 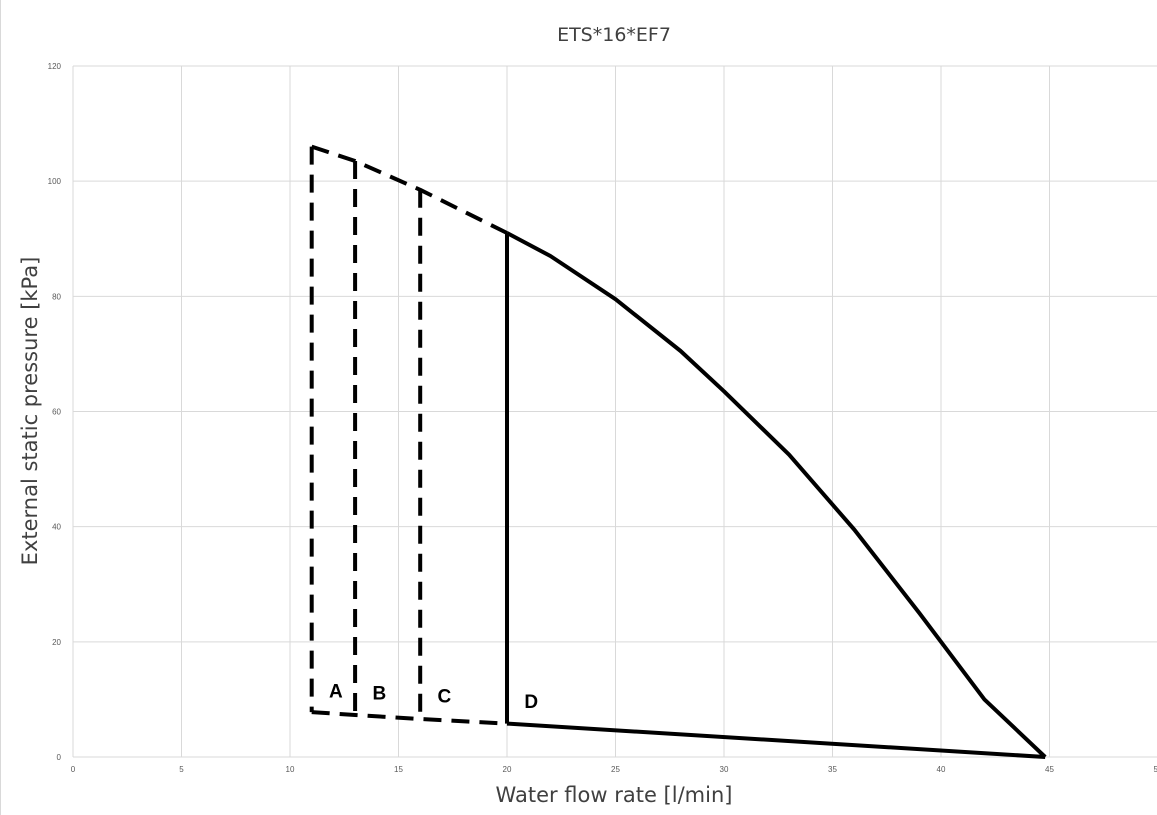 What do you see at coordinates (614, 35) in the screenshot?
I see `chart-title: ETS*16*EF7` at bounding box center [614, 35].